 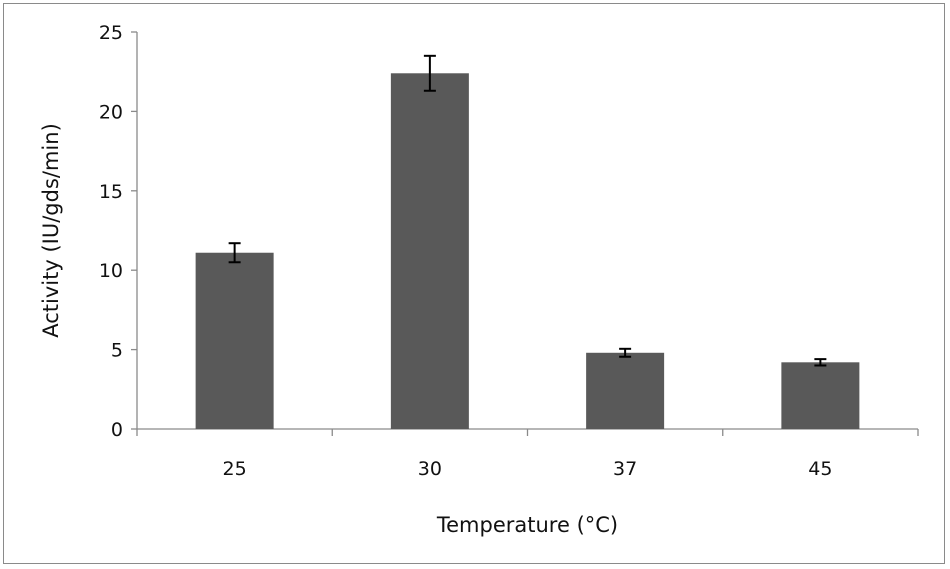 I want to click on x-axis-title: Temperature (°C), so click(x=527, y=525).